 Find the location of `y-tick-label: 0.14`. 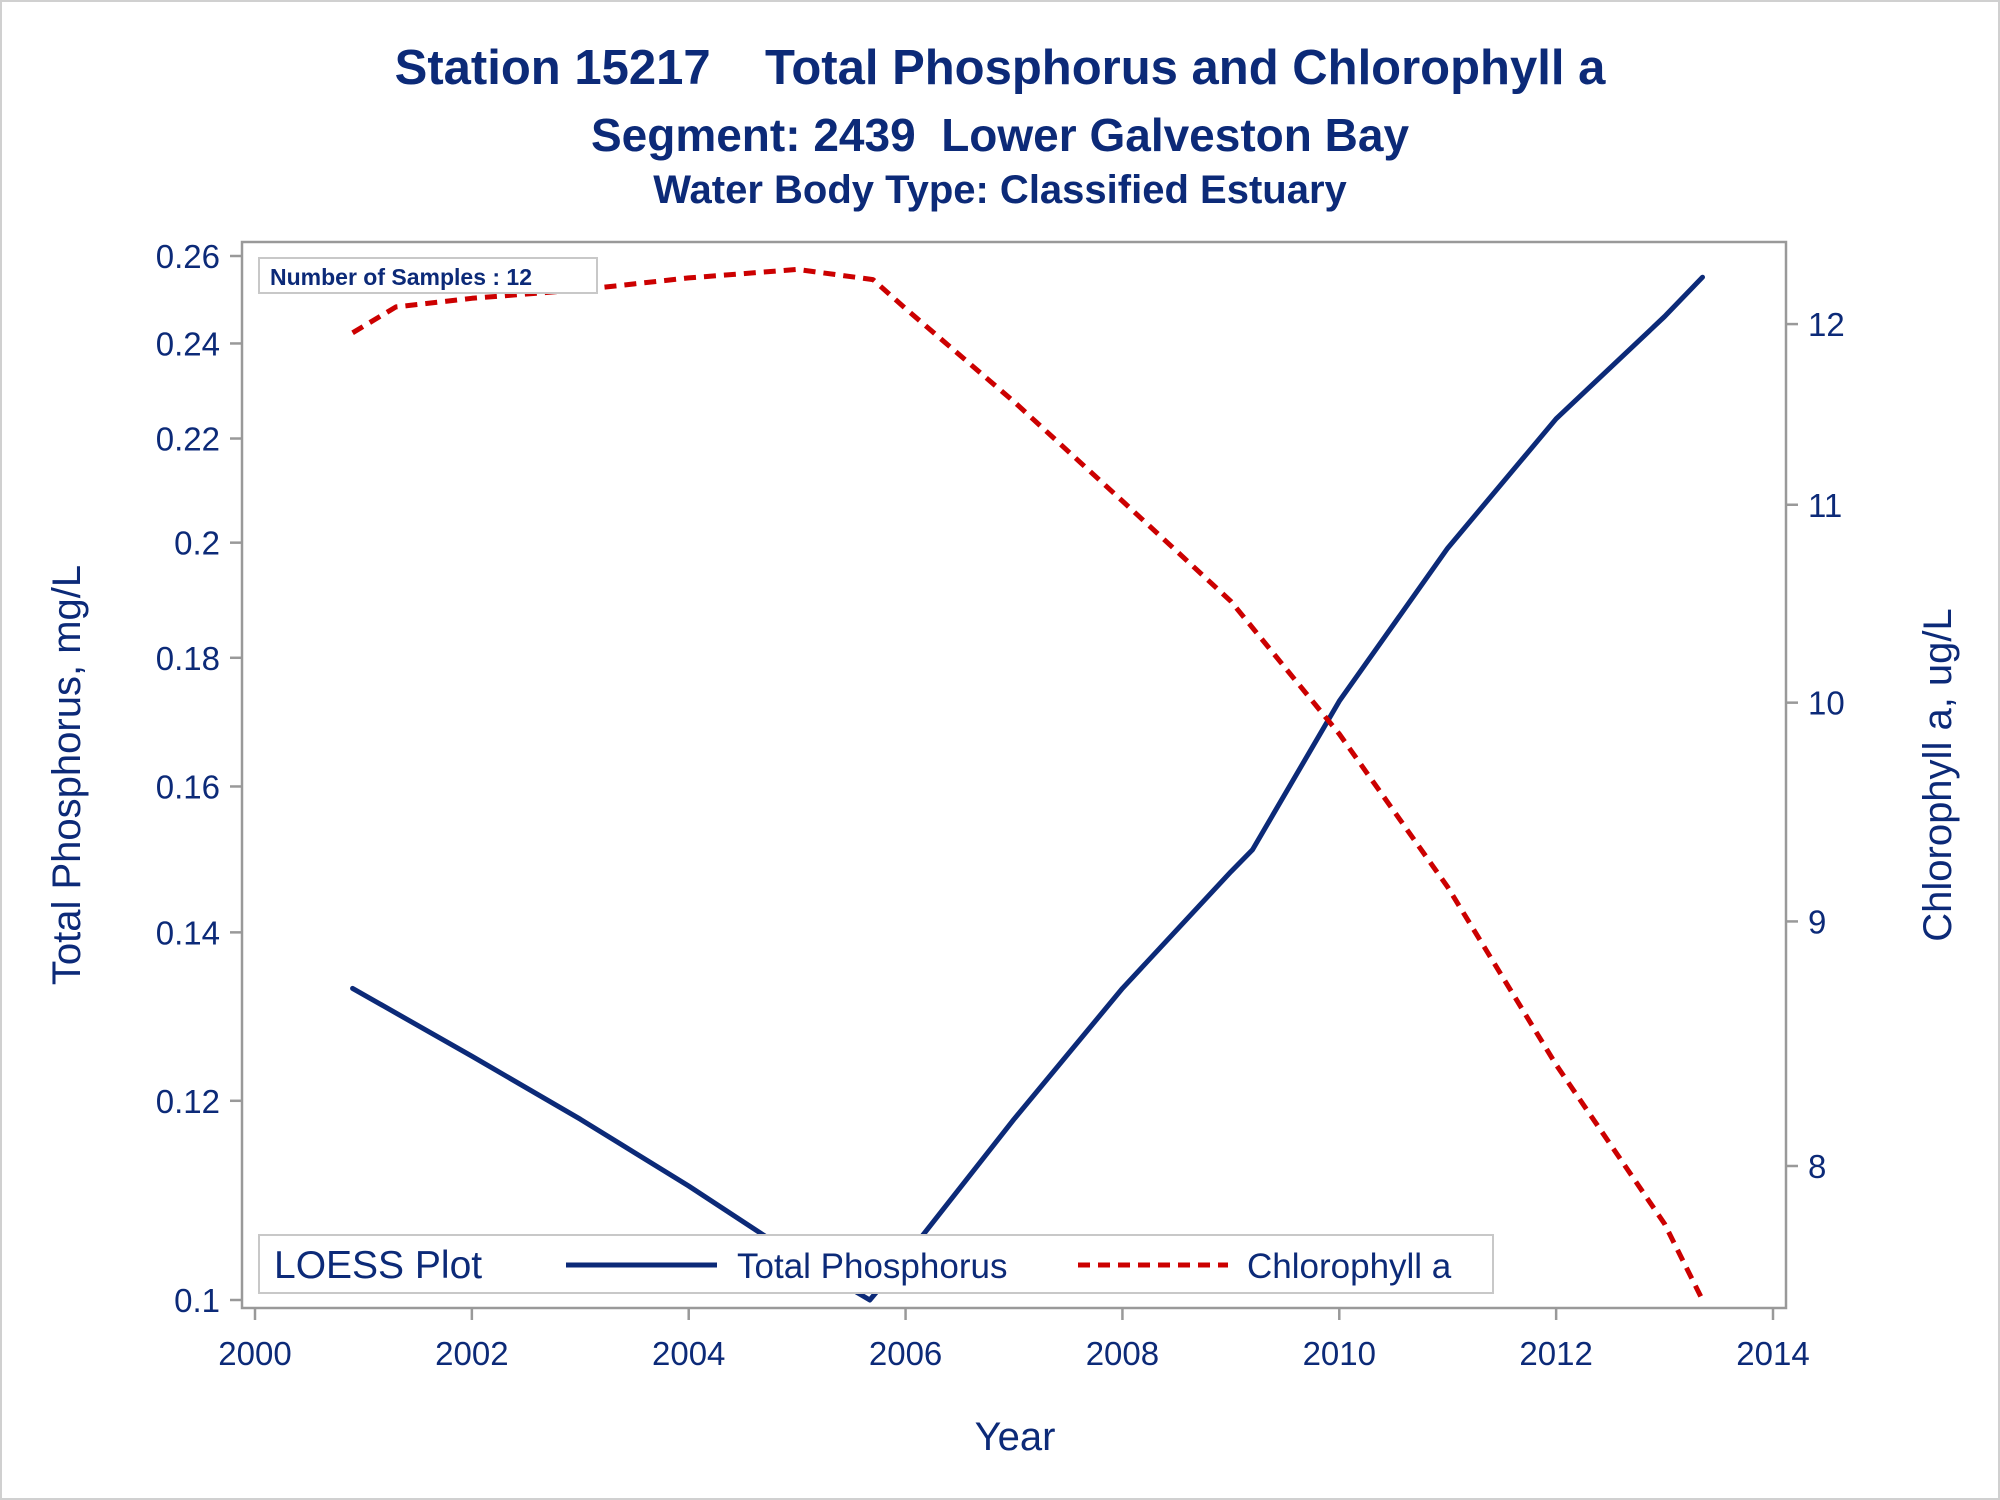

y-tick-label: 0.14 is located at coordinates (188, 932).